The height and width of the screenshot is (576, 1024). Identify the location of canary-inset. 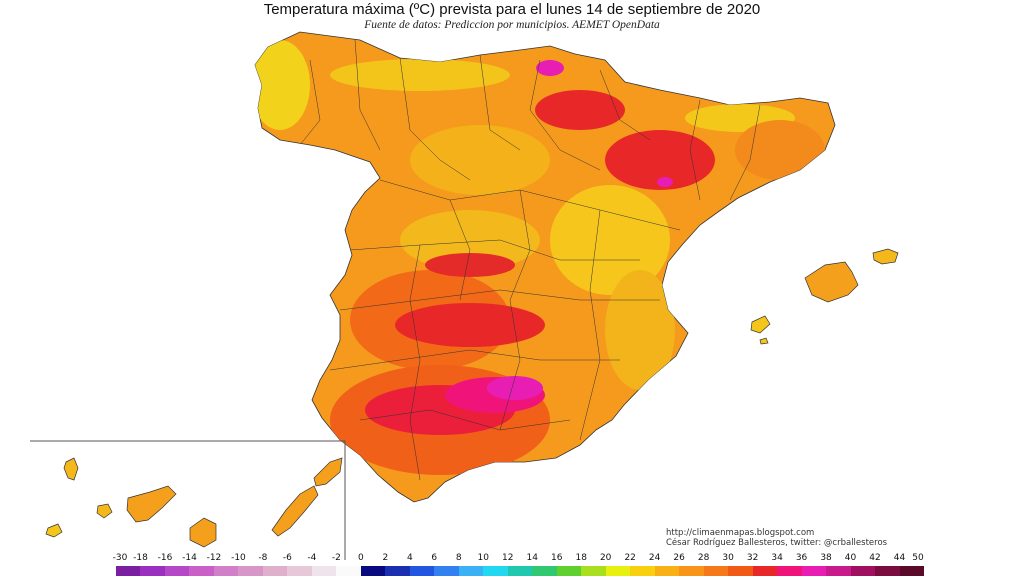
(188, 500).